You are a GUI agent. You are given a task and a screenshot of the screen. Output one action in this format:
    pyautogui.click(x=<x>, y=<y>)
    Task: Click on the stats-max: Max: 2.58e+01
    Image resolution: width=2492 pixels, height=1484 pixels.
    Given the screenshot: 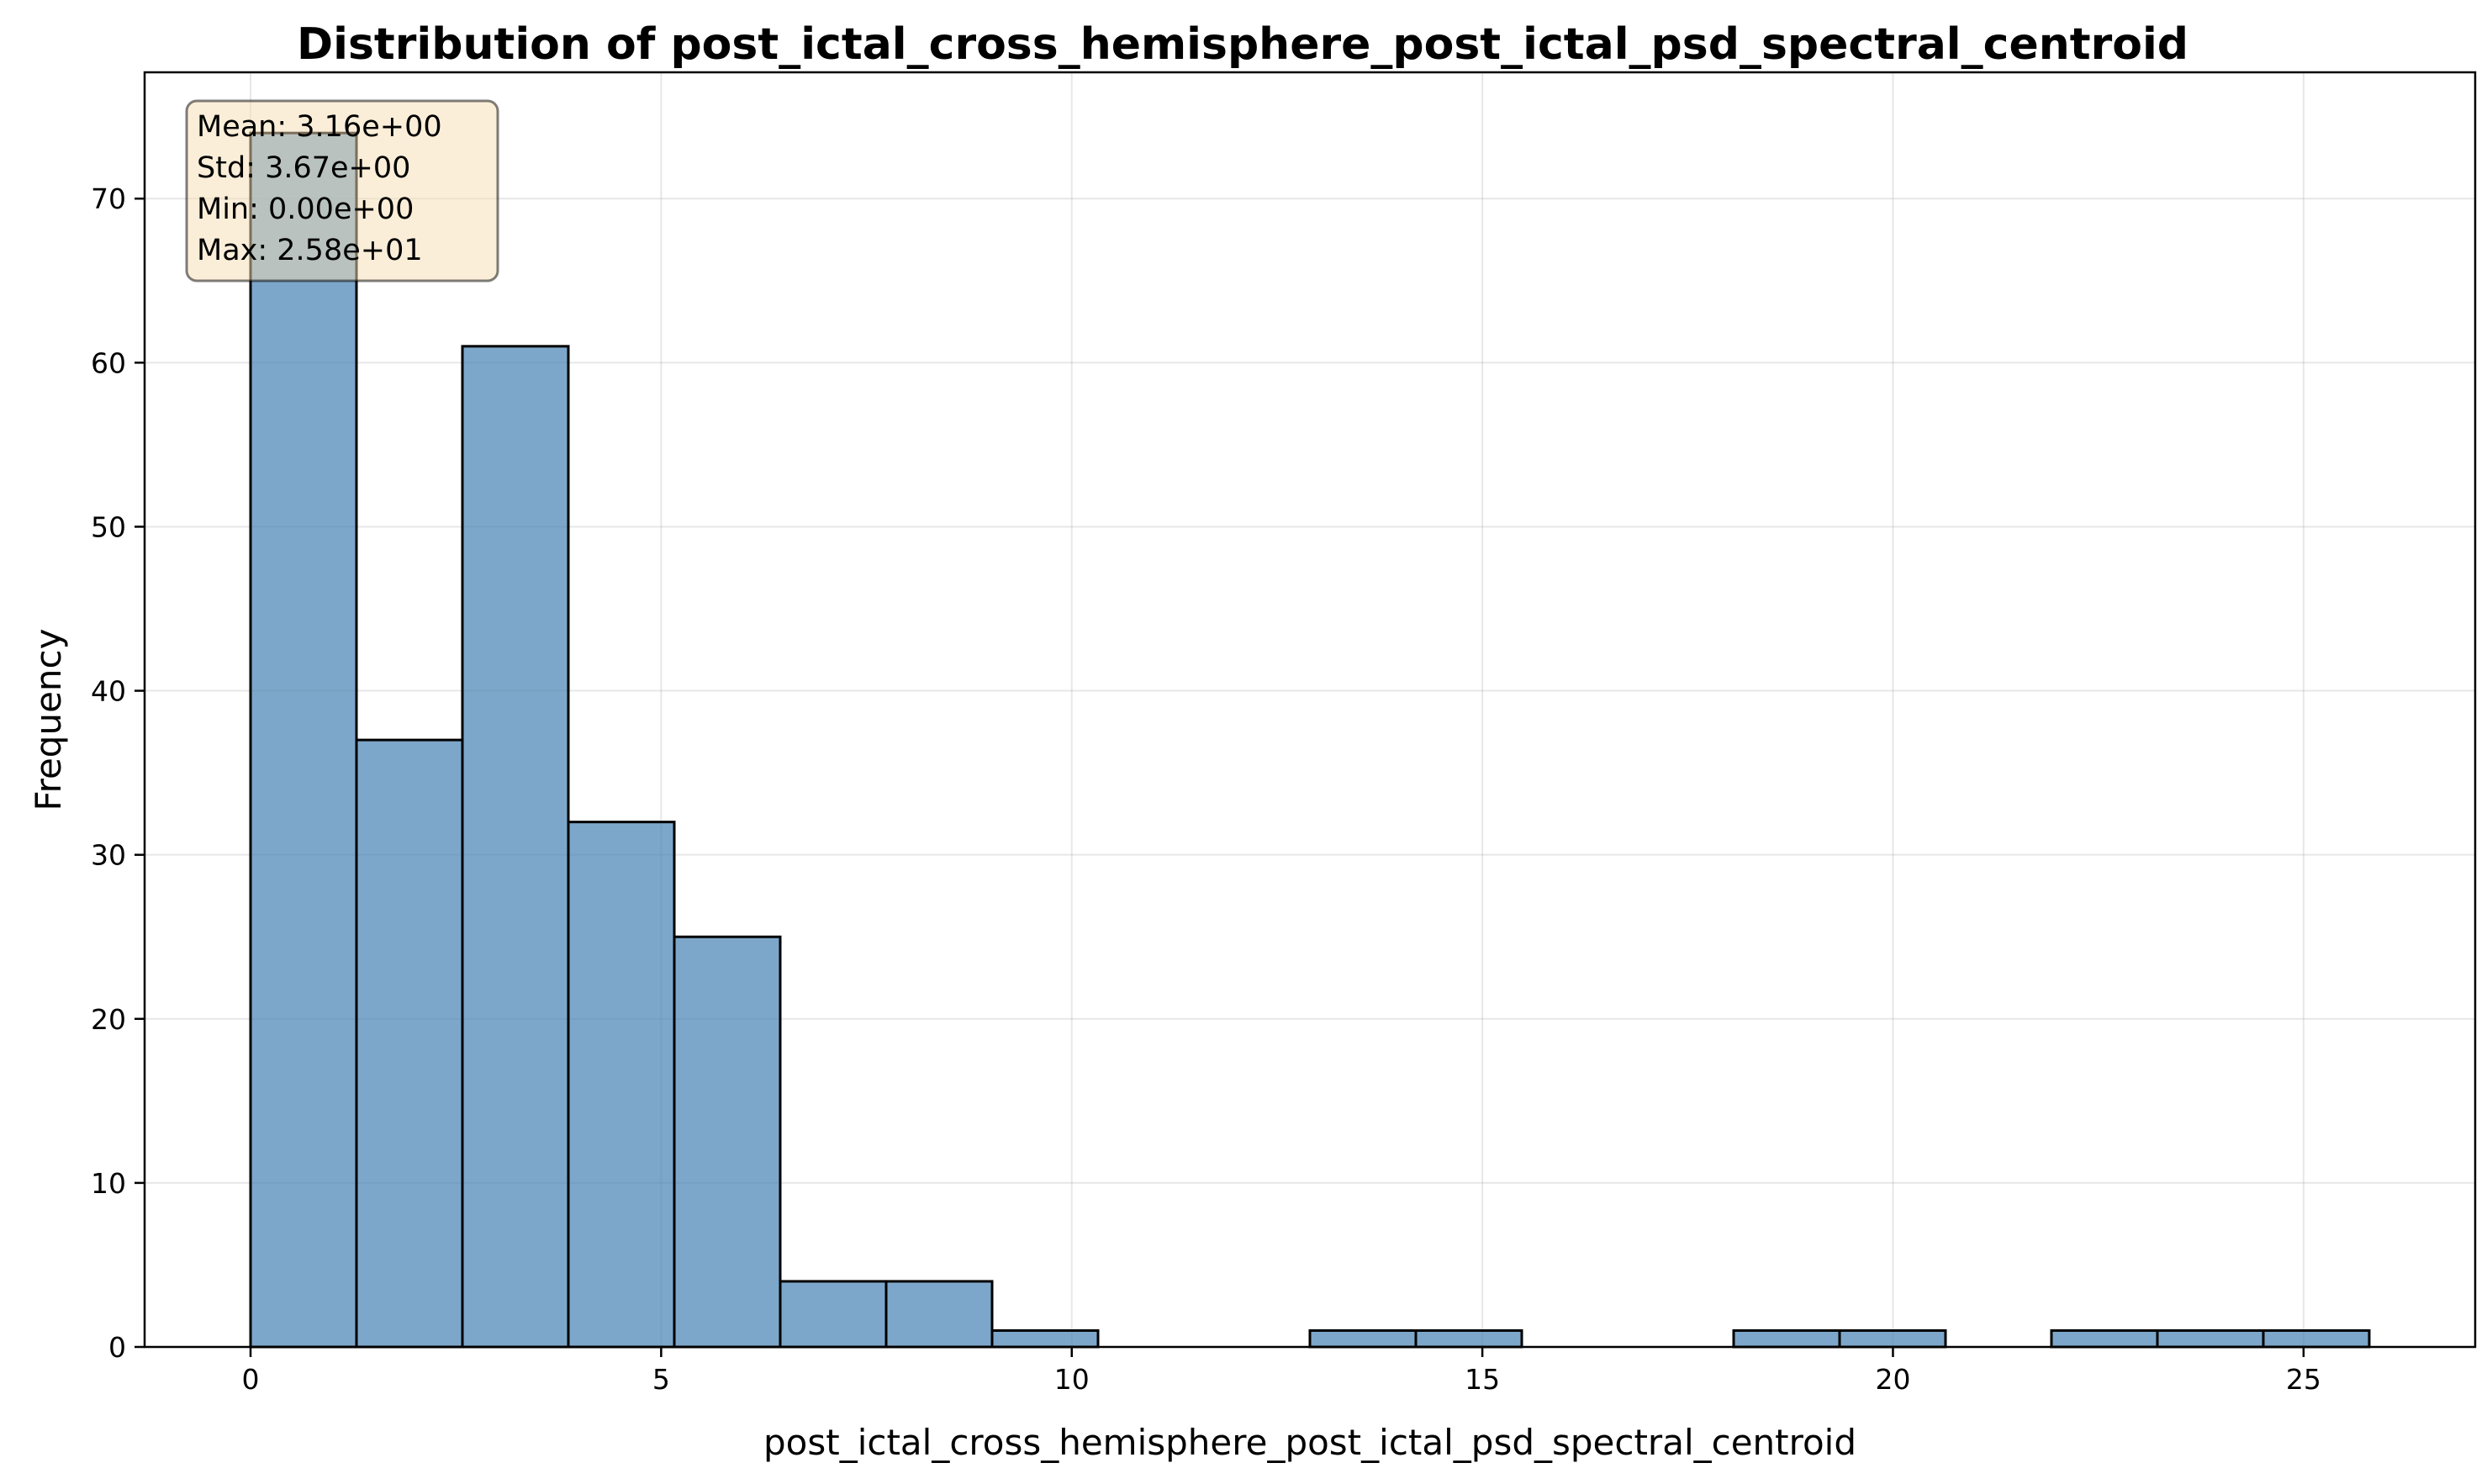 What is the action you would take?
    pyautogui.click(x=310, y=250)
    